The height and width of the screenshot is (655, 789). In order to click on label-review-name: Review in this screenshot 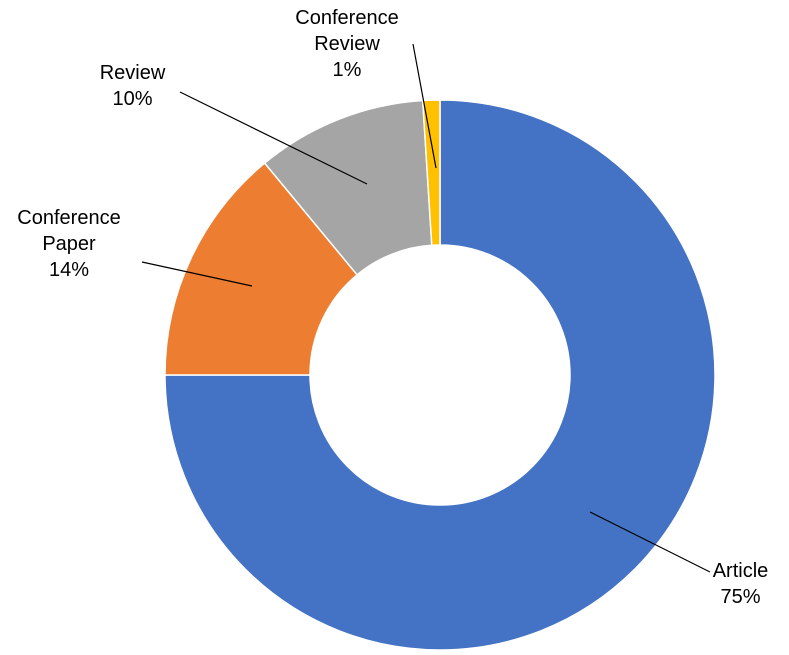, I will do `click(132, 73)`.